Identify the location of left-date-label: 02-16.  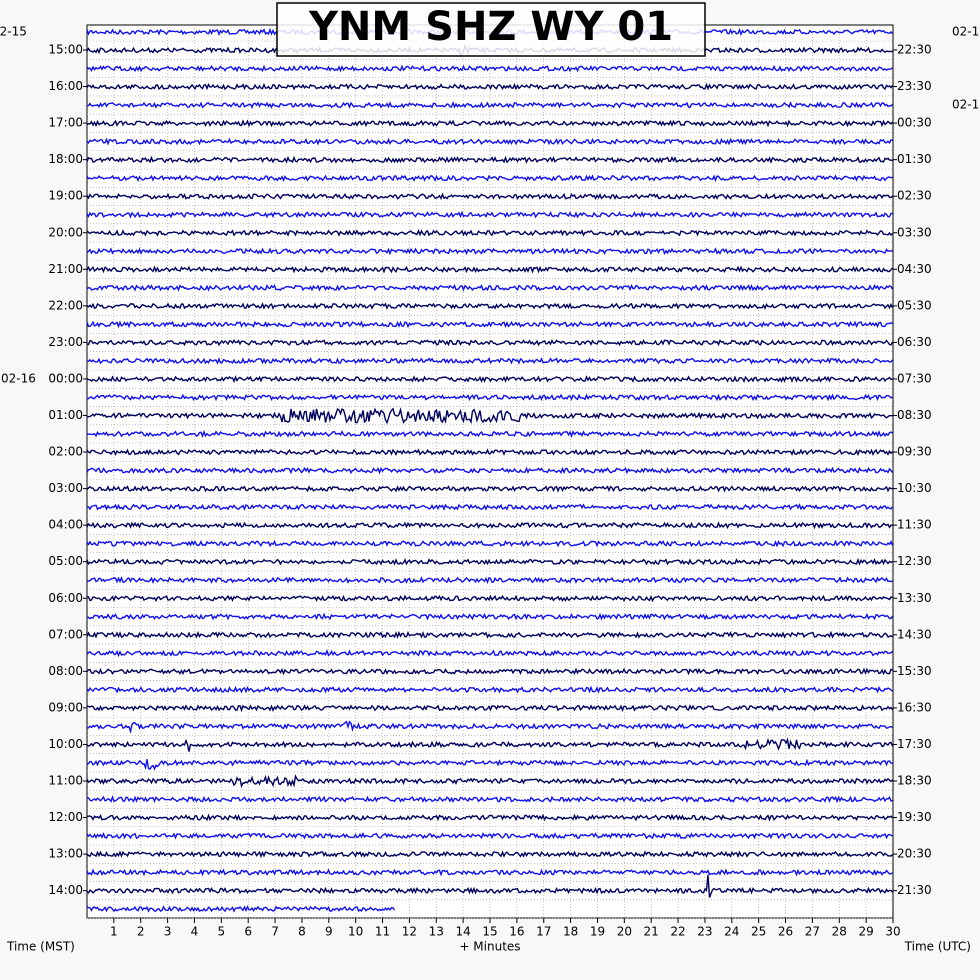
(18, 378).